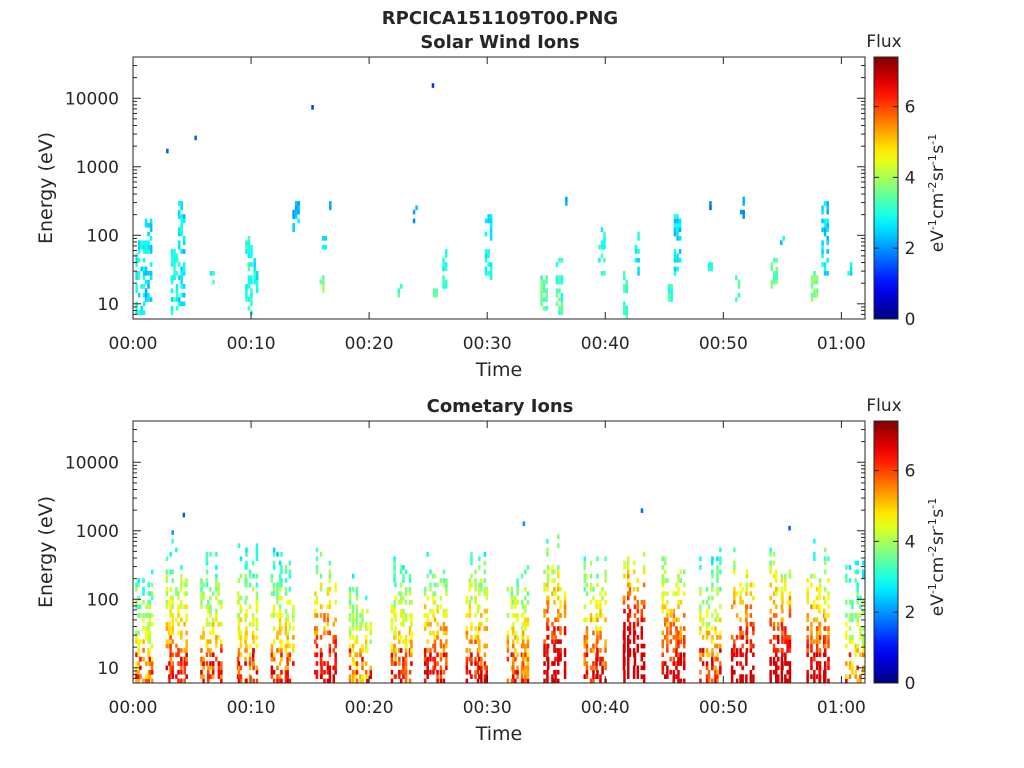 The width and height of the screenshot is (1024, 768). What do you see at coordinates (92, 99) in the screenshot?
I see `y-tick-label: 10000` at bounding box center [92, 99].